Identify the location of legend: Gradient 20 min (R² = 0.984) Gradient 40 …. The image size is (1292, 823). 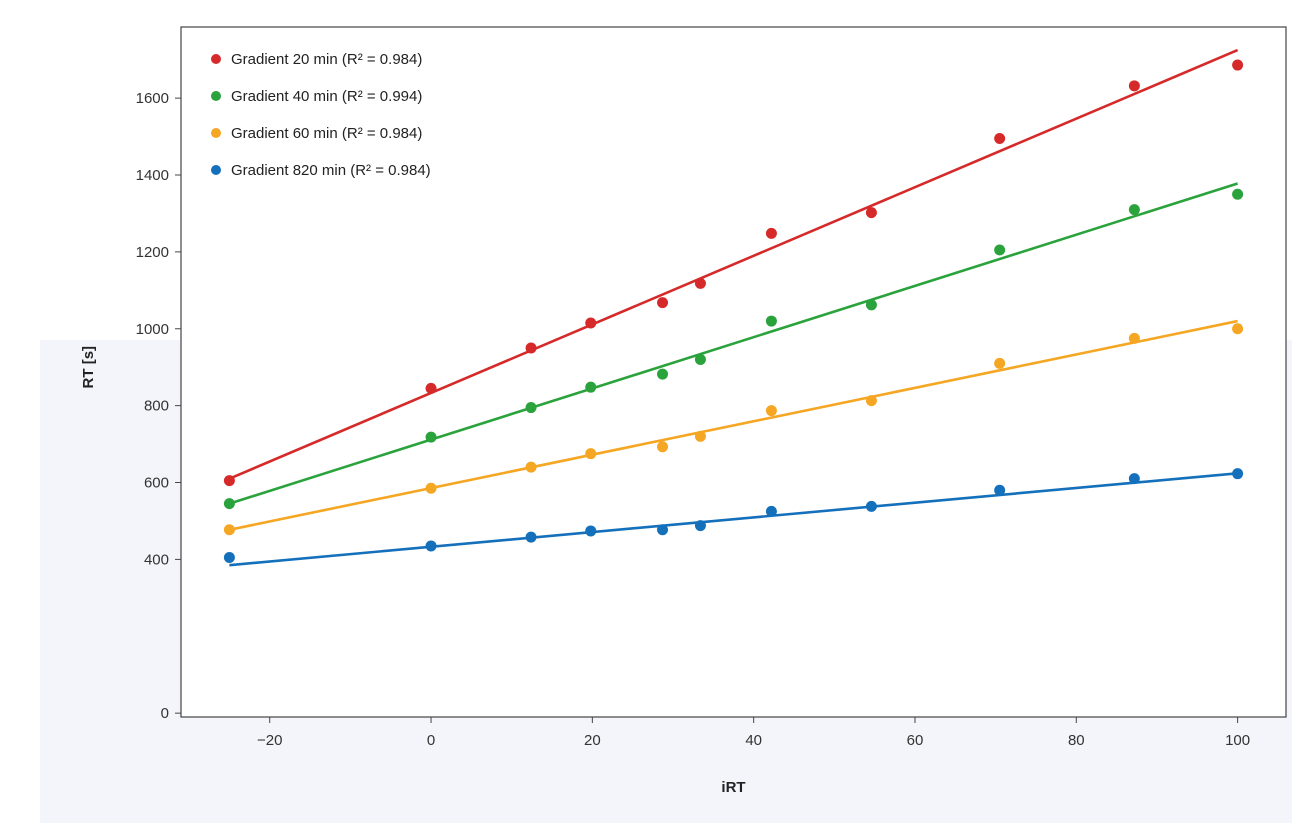
(321, 115).